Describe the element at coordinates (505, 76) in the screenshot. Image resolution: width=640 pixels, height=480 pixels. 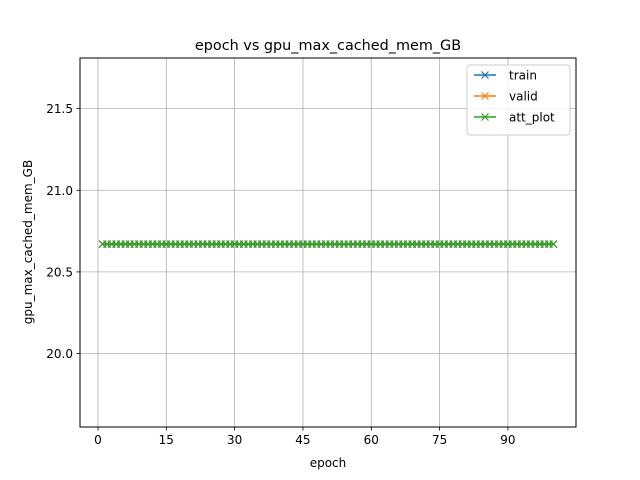
I see `legend-entry-train: train` at that location.